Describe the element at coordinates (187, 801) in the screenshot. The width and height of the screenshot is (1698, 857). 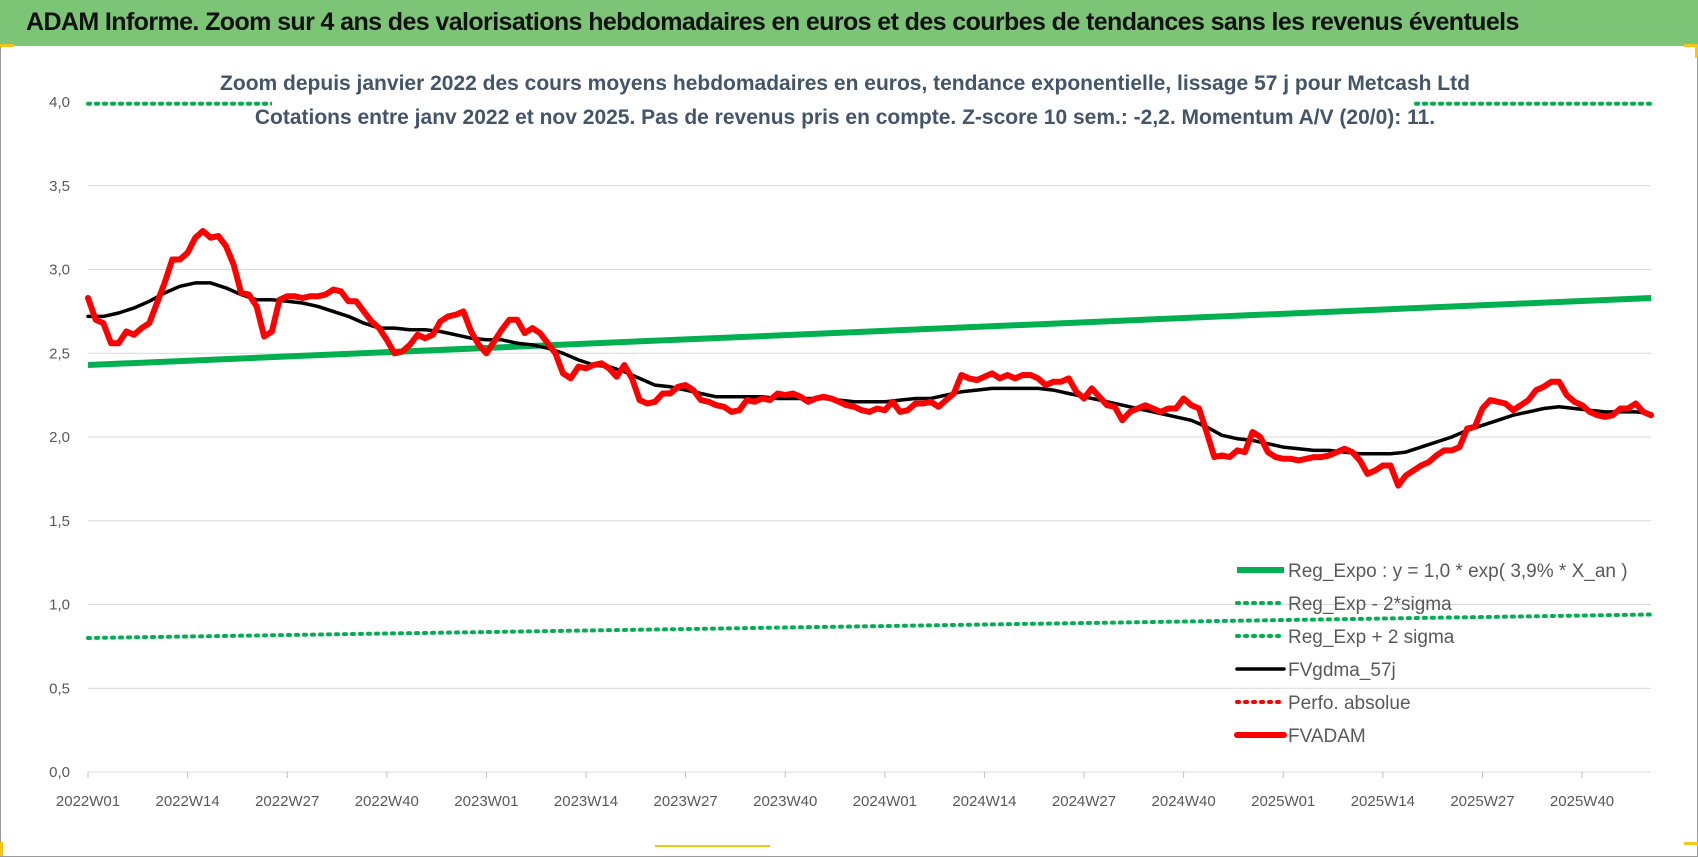
I see `x-tick-label: 2022W14` at that location.